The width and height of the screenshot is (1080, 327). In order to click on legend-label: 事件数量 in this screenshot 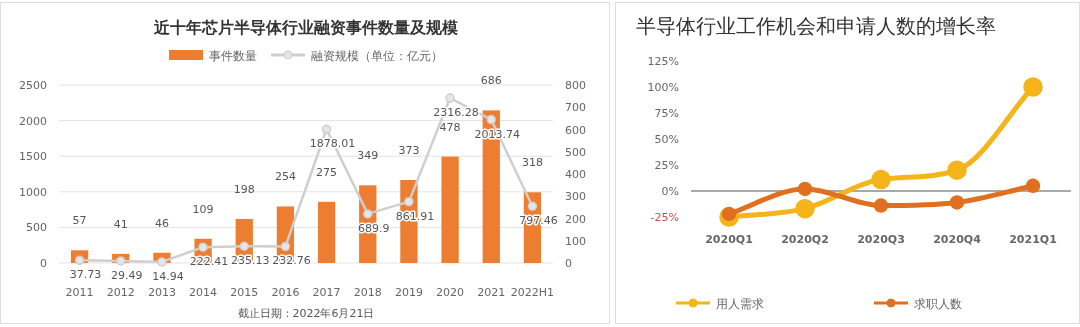, I will do `click(233, 56)`.